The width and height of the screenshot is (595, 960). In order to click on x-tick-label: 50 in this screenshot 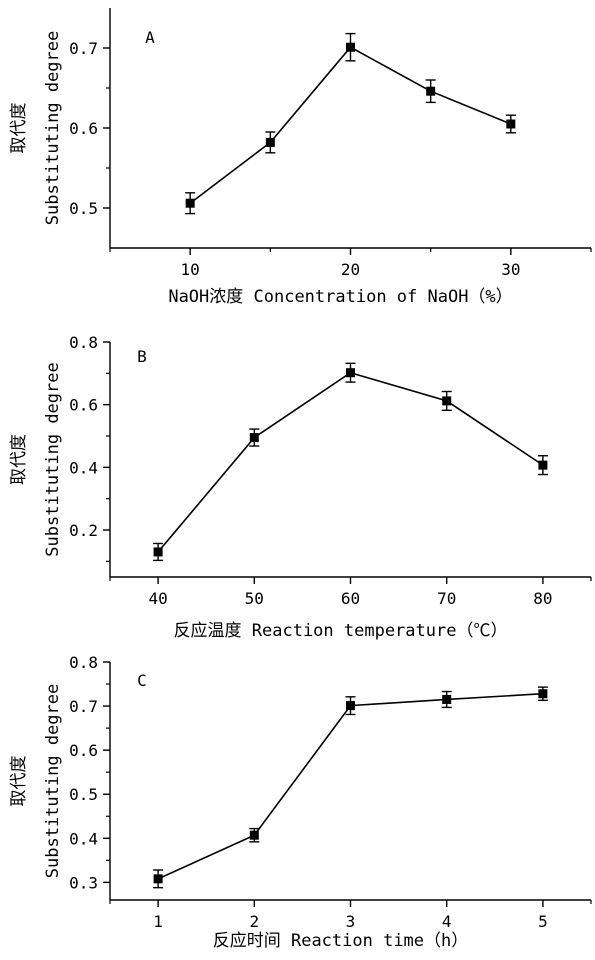, I will do `click(254, 598)`.